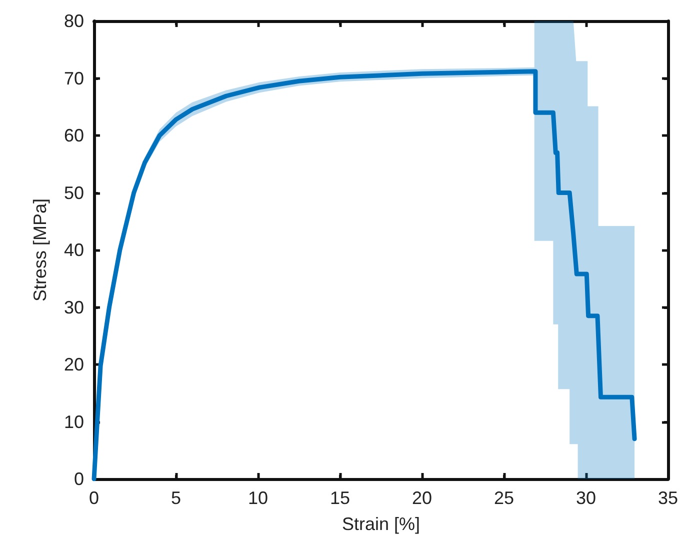  I want to click on y-tick-label: 50, so click(74, 192).